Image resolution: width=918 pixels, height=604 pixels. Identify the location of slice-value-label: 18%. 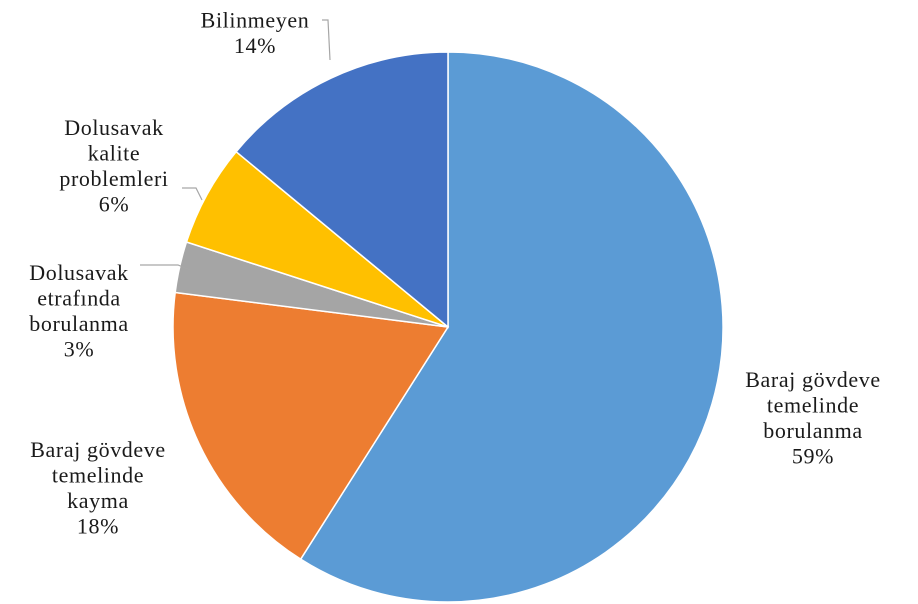
(98, 525).